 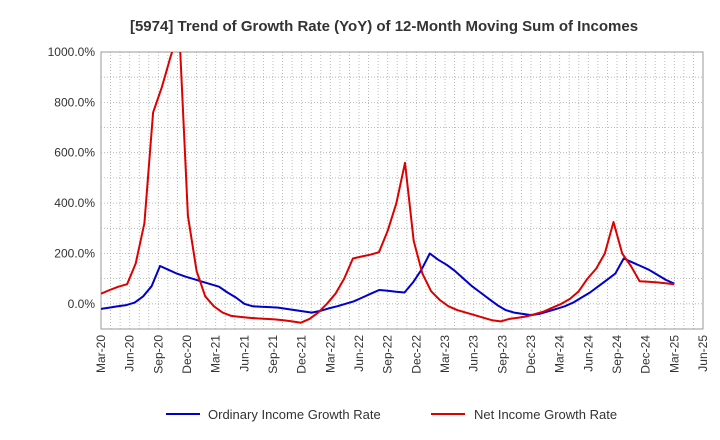 What do you see at coordinates (74, 102) in the screenshot?
I see `y-tick-label: 800.0%` at bounding box center [74, 102].